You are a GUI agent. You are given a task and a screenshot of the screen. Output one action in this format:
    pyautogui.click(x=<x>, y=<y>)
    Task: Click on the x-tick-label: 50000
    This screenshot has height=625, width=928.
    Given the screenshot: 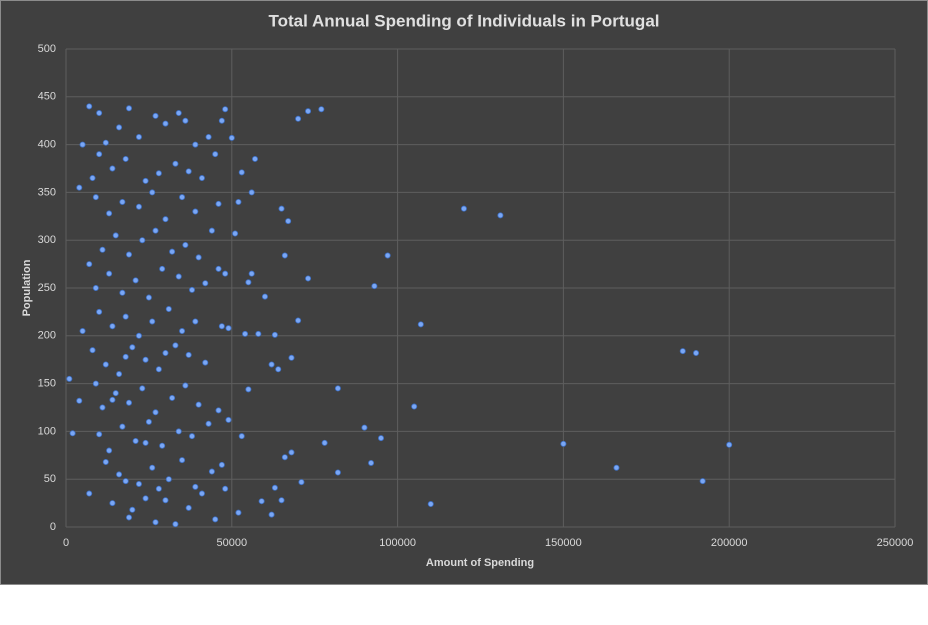 What is the action you would take?
    pyautogui.click(x=232, y=543)
    